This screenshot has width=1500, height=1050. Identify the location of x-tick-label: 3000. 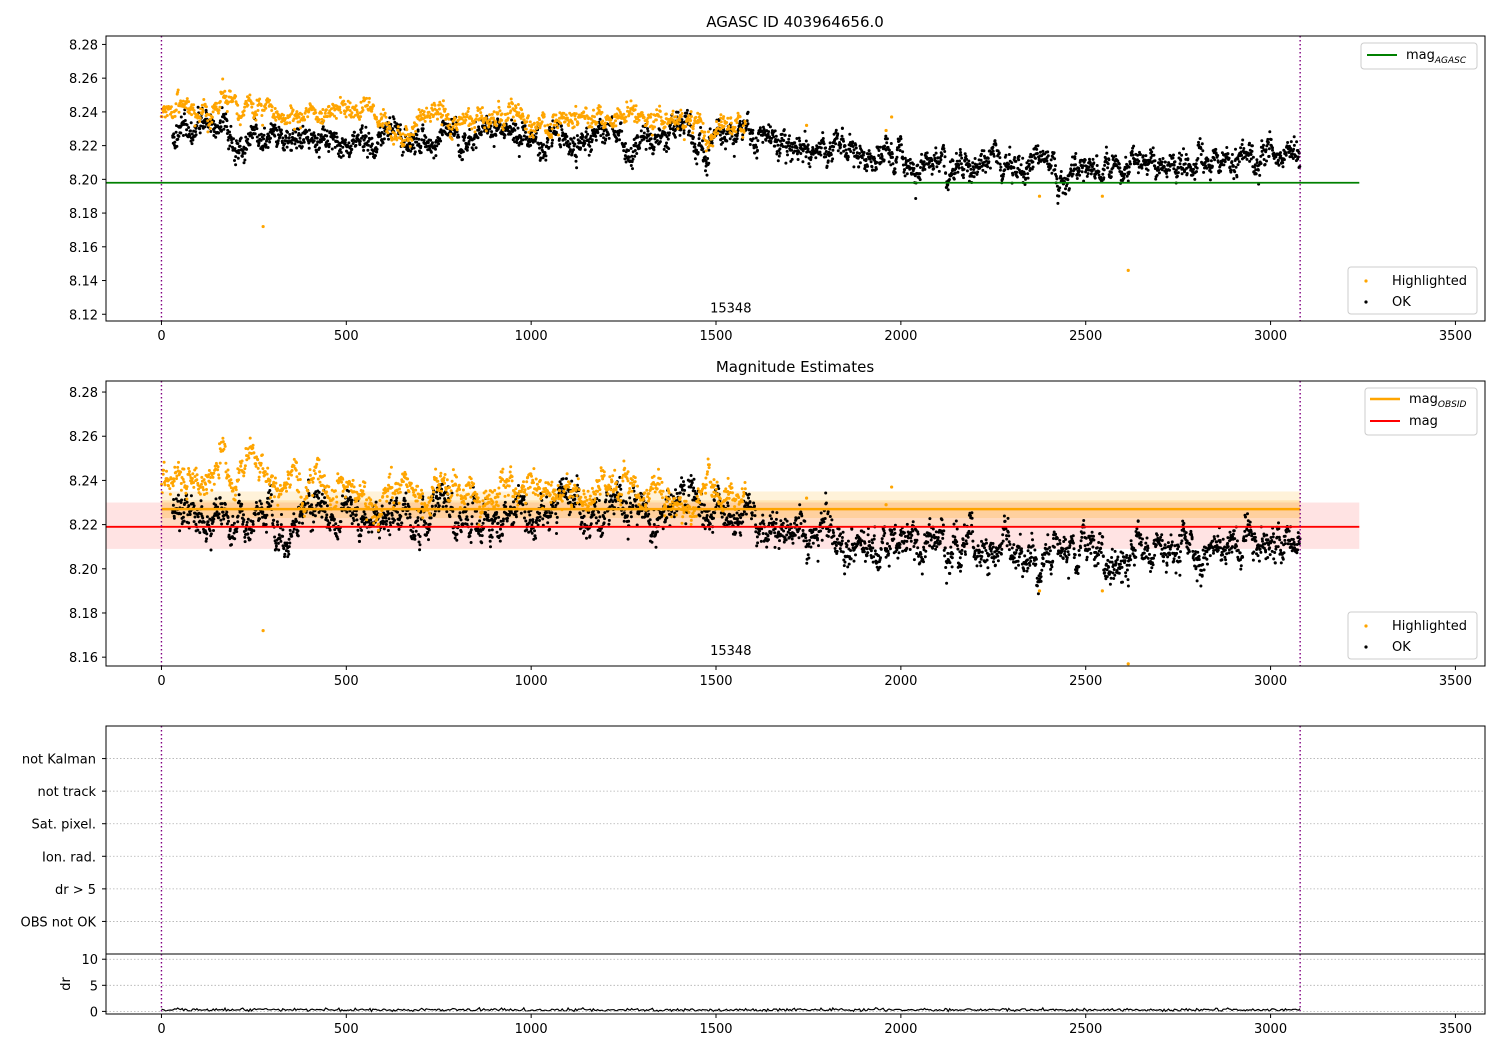
(1270, 336).